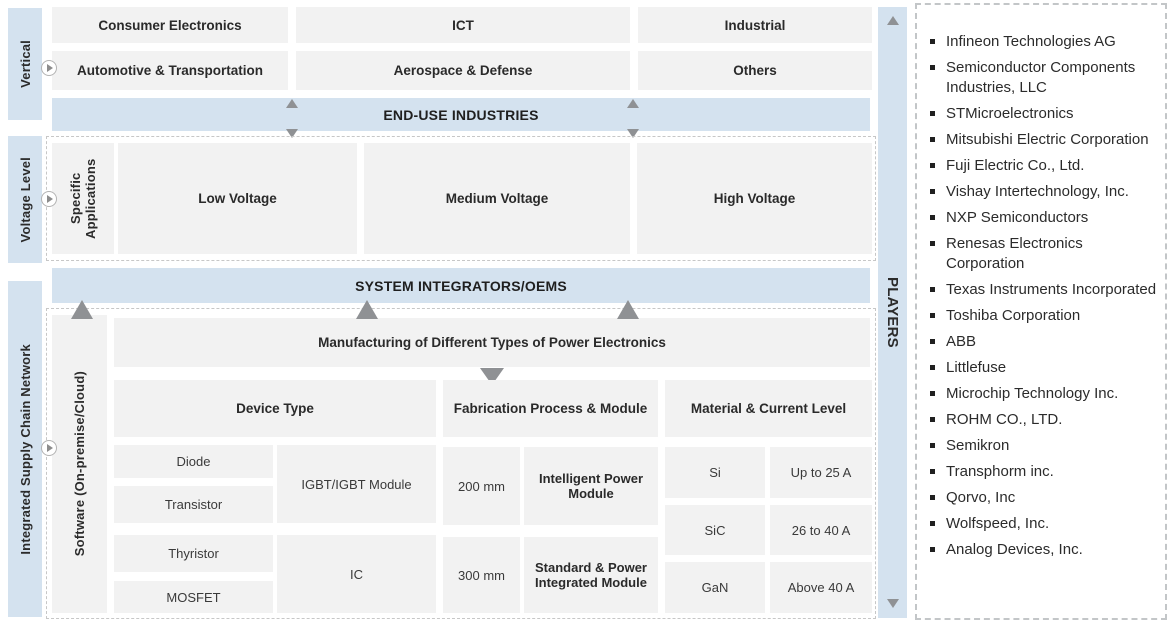 This screenshot has height=624, width=1170. Describe the element at coordinates (193, 461) in the screenshot. I see `device-box-diode: Diode` at that location.